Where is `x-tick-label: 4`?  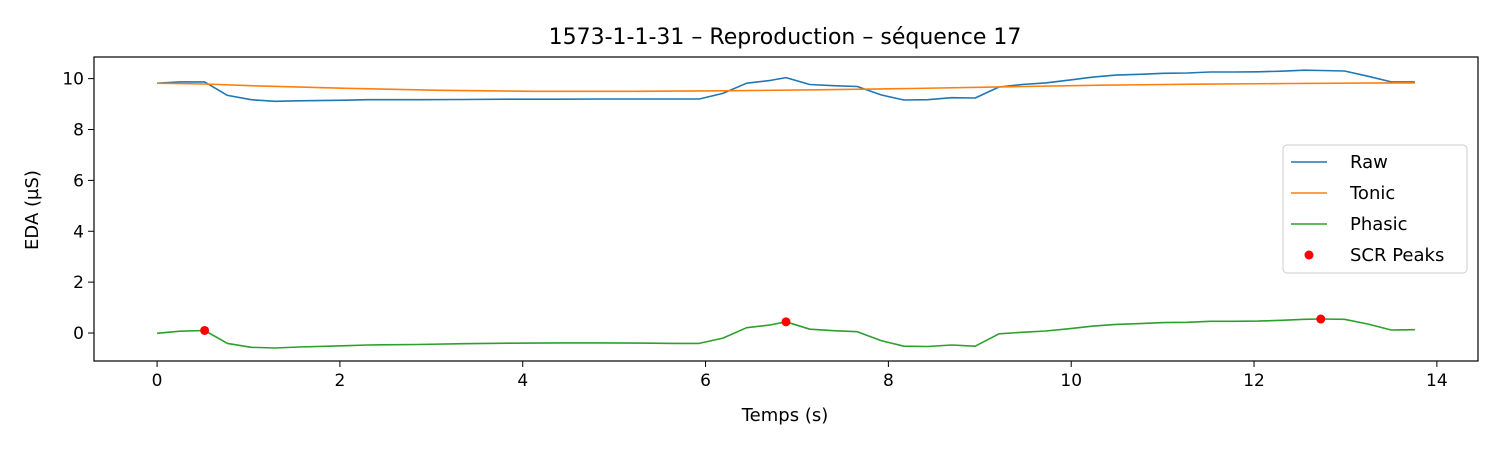 x-tick-label: 4 is located at coordinates (522, 381).